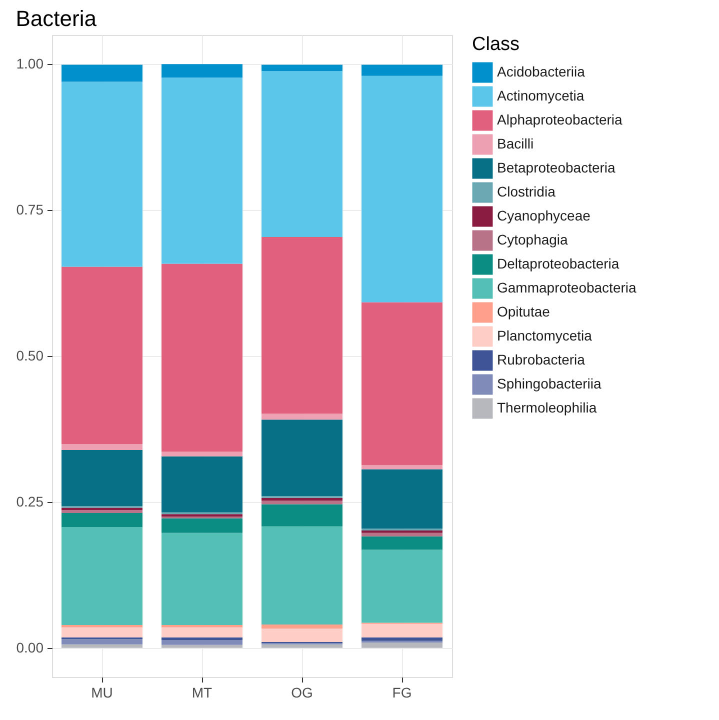  Describe the element at coordinates (30, 647) in the screenshot. I see `y-tick-label: 0.00` at that location.